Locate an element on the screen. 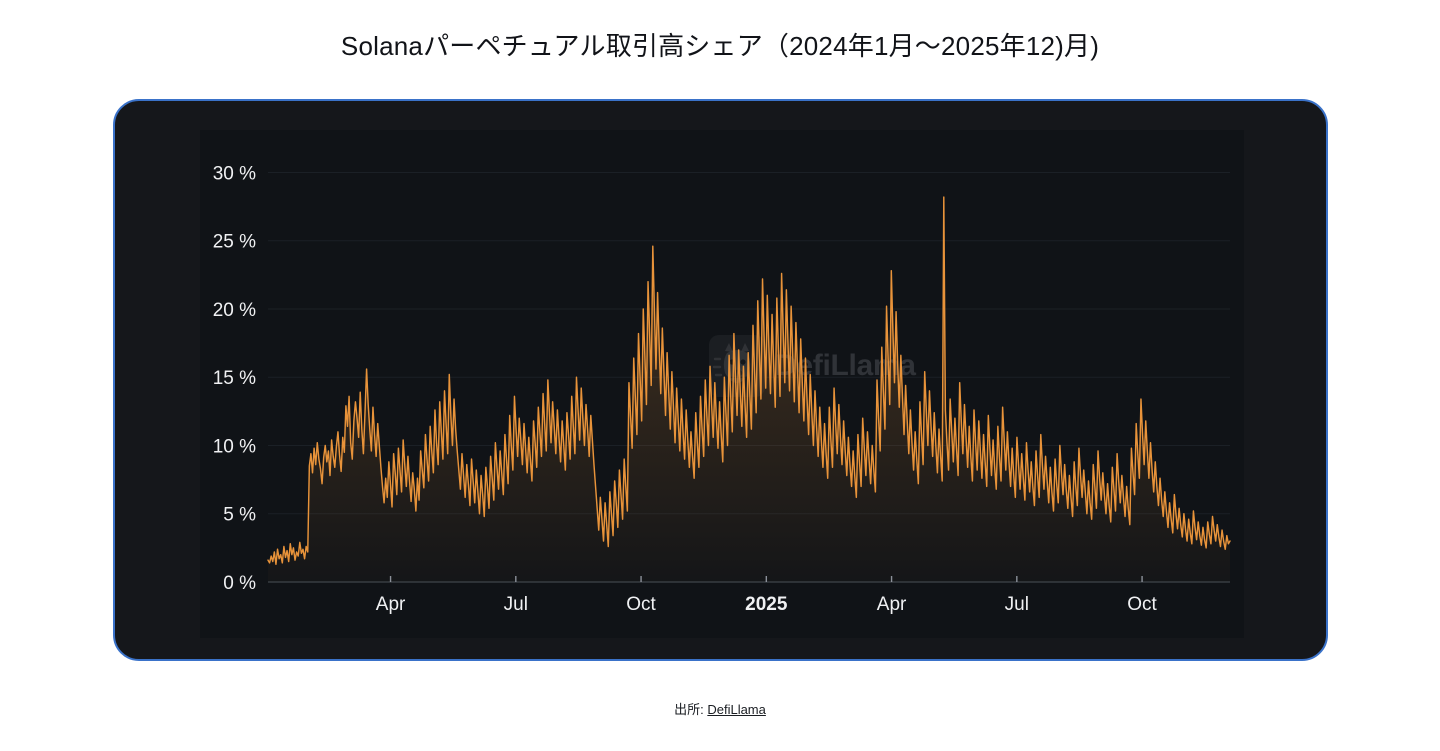  x-axis-tick-labels: Apr Jul Oct 2025 Apr Jul Oct is located at coordinates (767, 604).